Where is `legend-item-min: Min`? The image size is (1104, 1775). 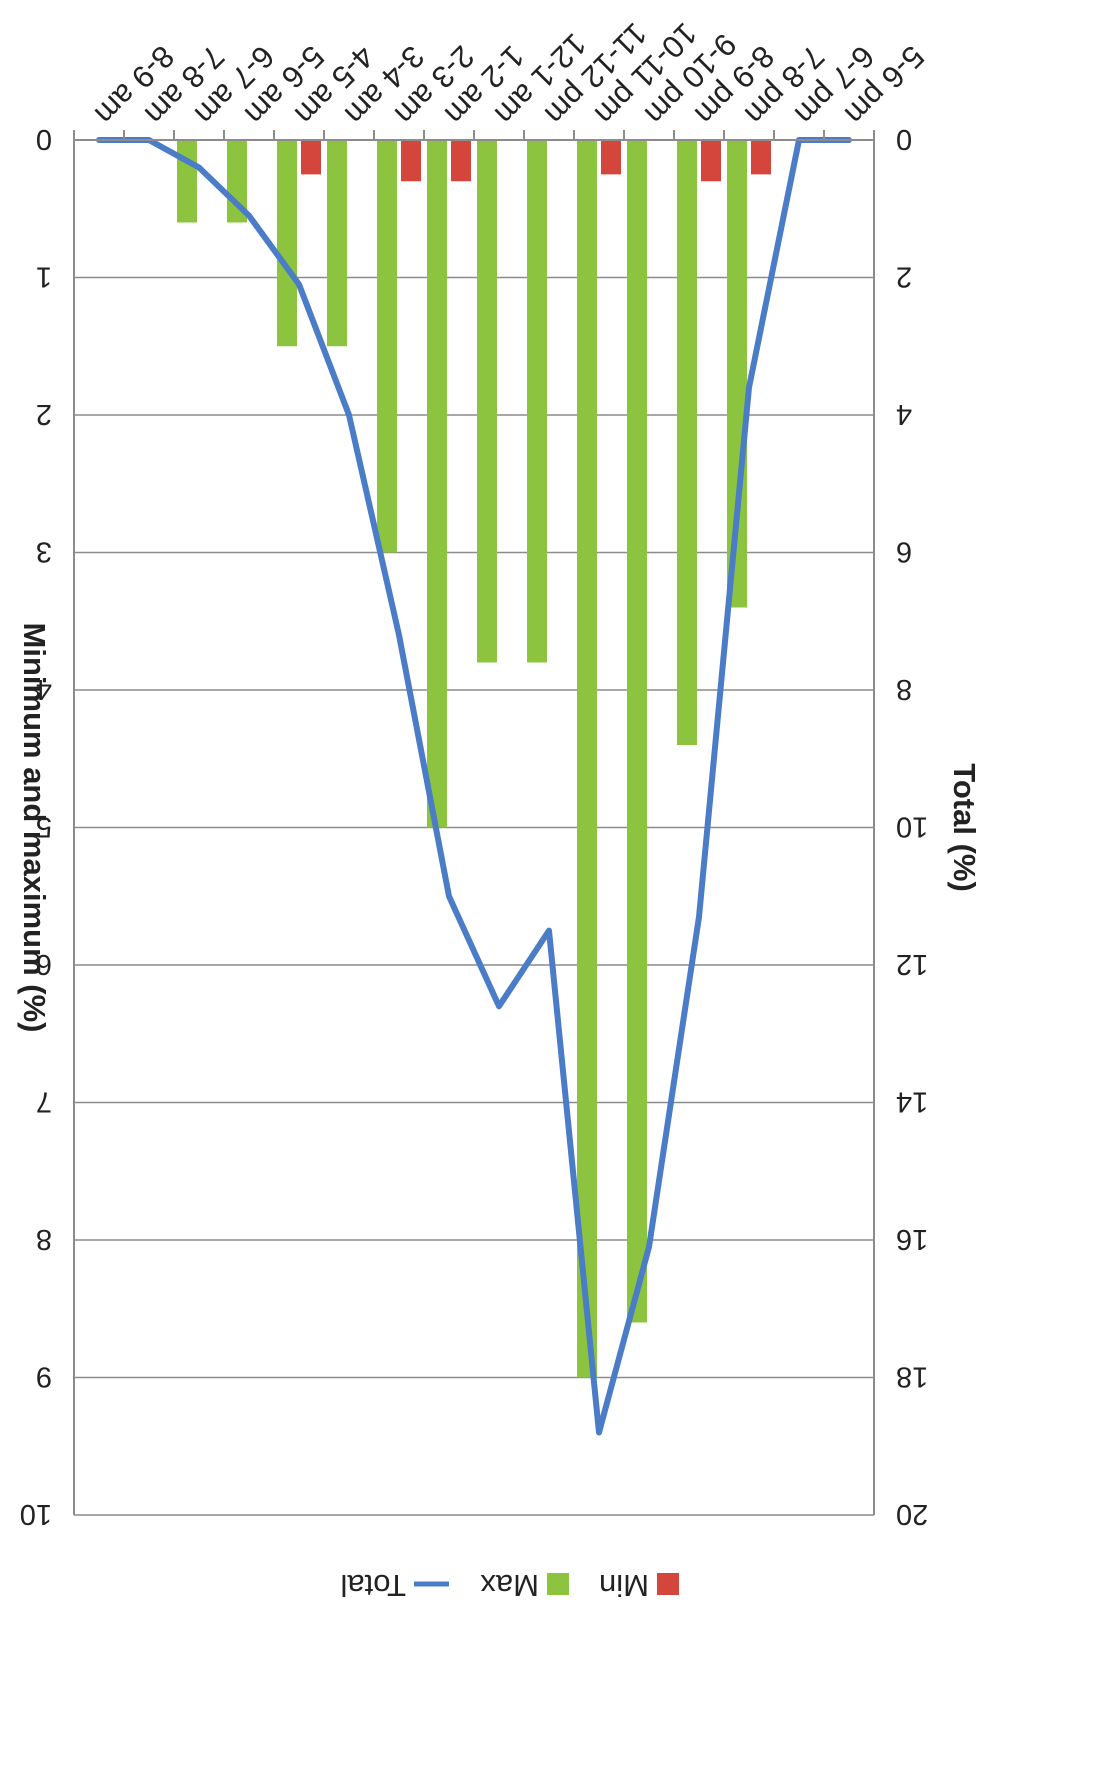 legend-item-min: Min is located at coordinates (639, 1585).